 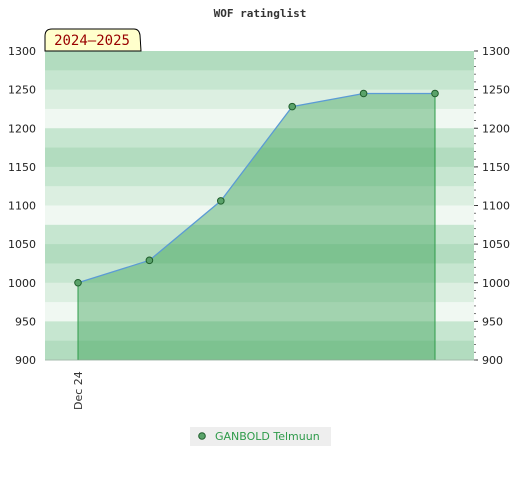 I want to click on y-tick-label-right: 1250, so click(x=496, y=90).